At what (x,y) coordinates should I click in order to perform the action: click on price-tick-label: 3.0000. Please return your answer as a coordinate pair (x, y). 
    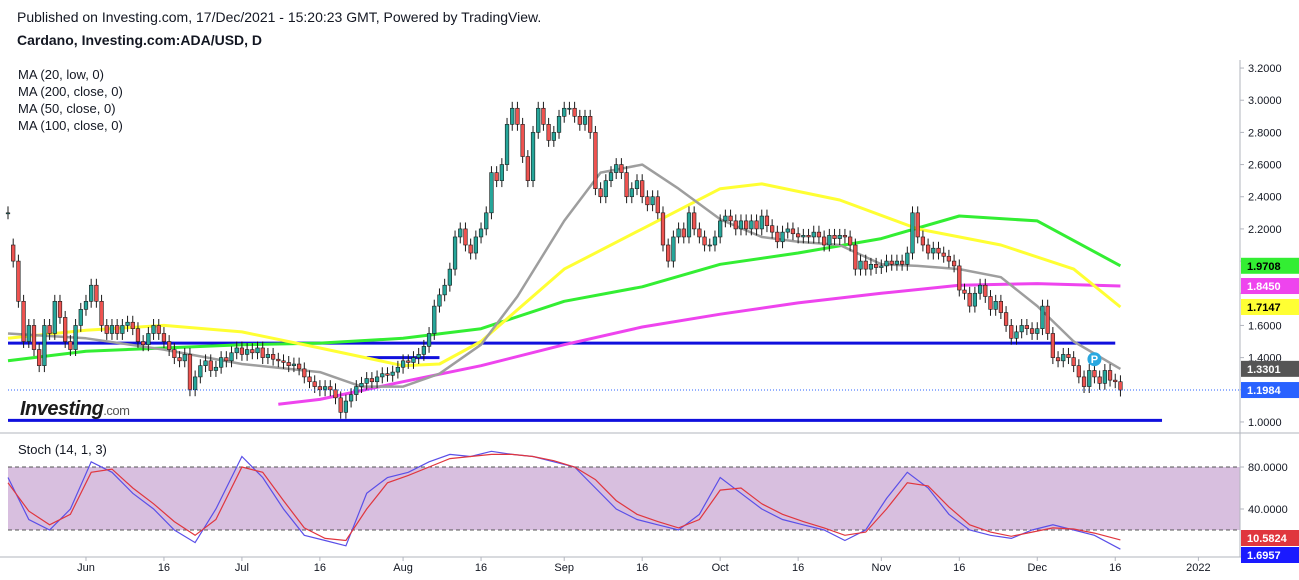
    Looking at the image, I should click on (1265, 101).